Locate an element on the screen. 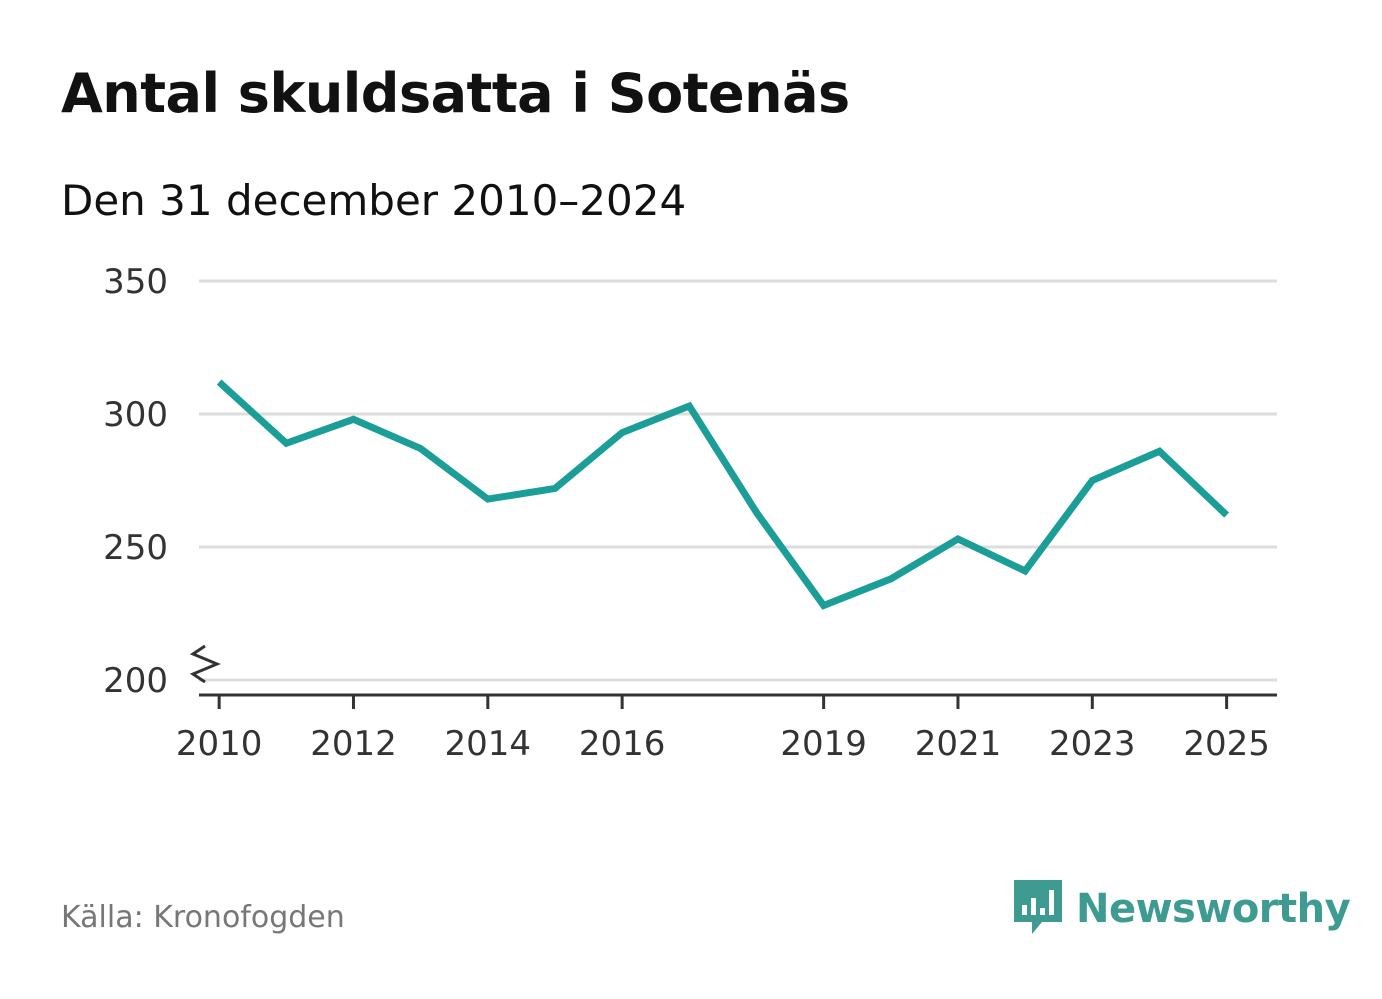  x-tick-label-2021: 2021 is located at coordinates (958, 744).